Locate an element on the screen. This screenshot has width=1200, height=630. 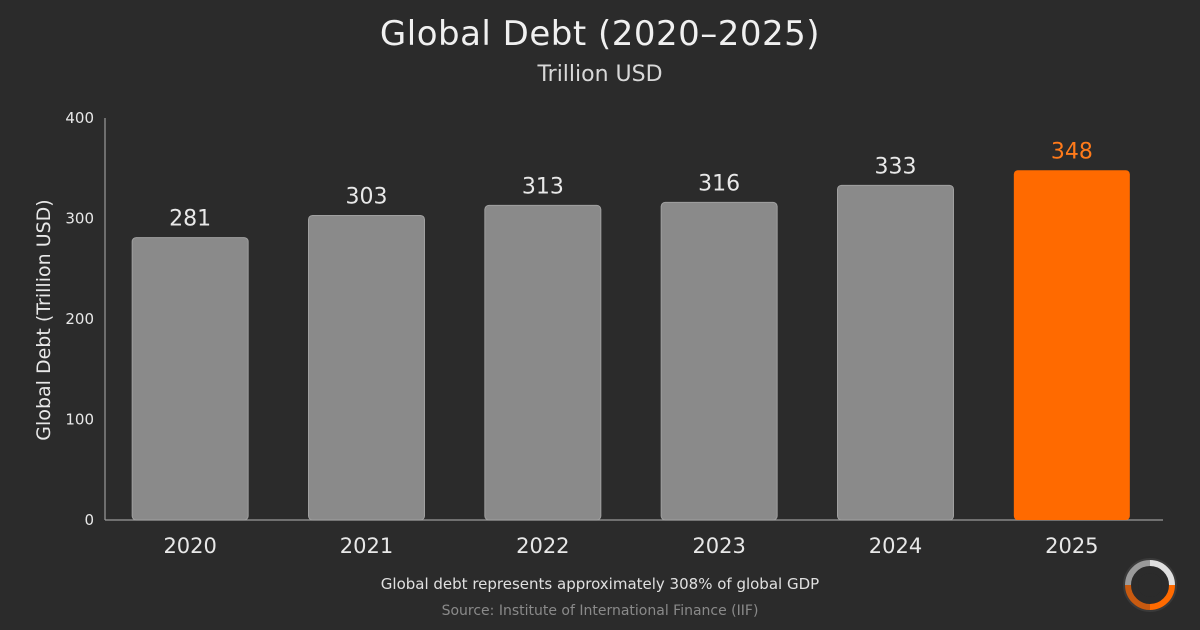
data-label-2025: 348 is located at coordinates (1072, 151).